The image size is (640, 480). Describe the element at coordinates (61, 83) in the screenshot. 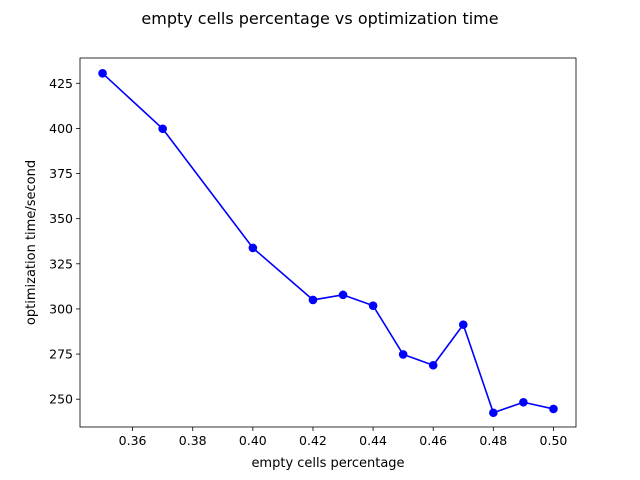

I see `y-tick-label: 425` at that location.